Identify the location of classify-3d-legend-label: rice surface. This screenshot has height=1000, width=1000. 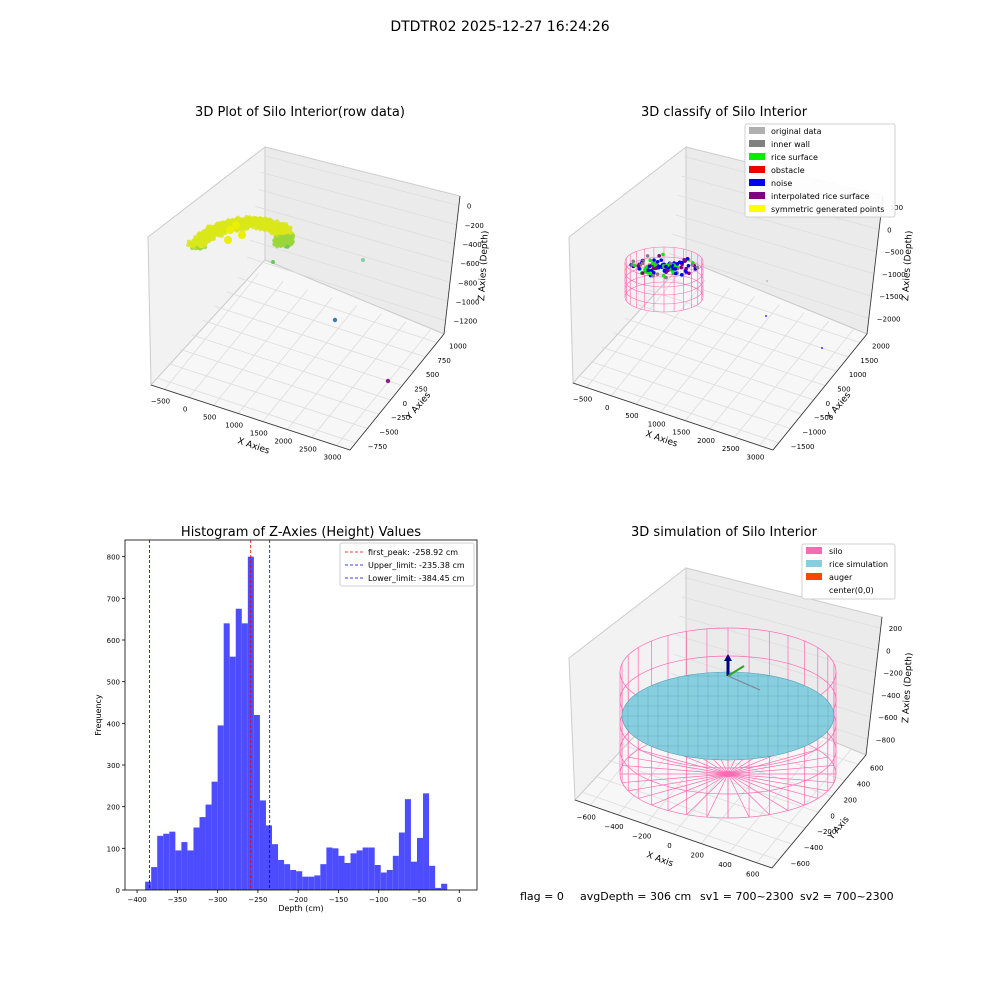
(794, 157).